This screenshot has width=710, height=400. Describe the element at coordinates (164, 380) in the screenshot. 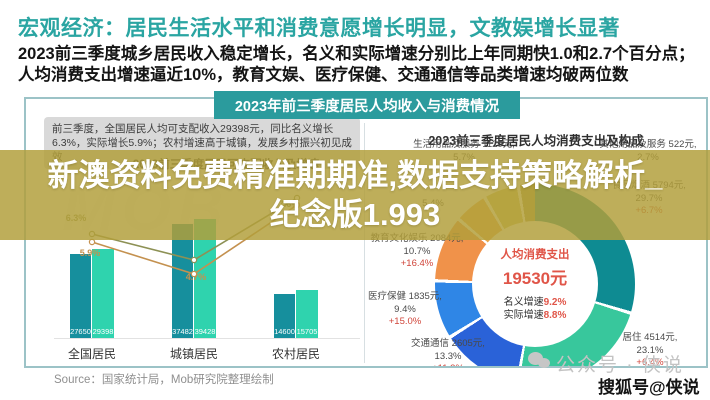

I see `source-note: Source：国家统计局，Mob研究院整理绘制` at that location.